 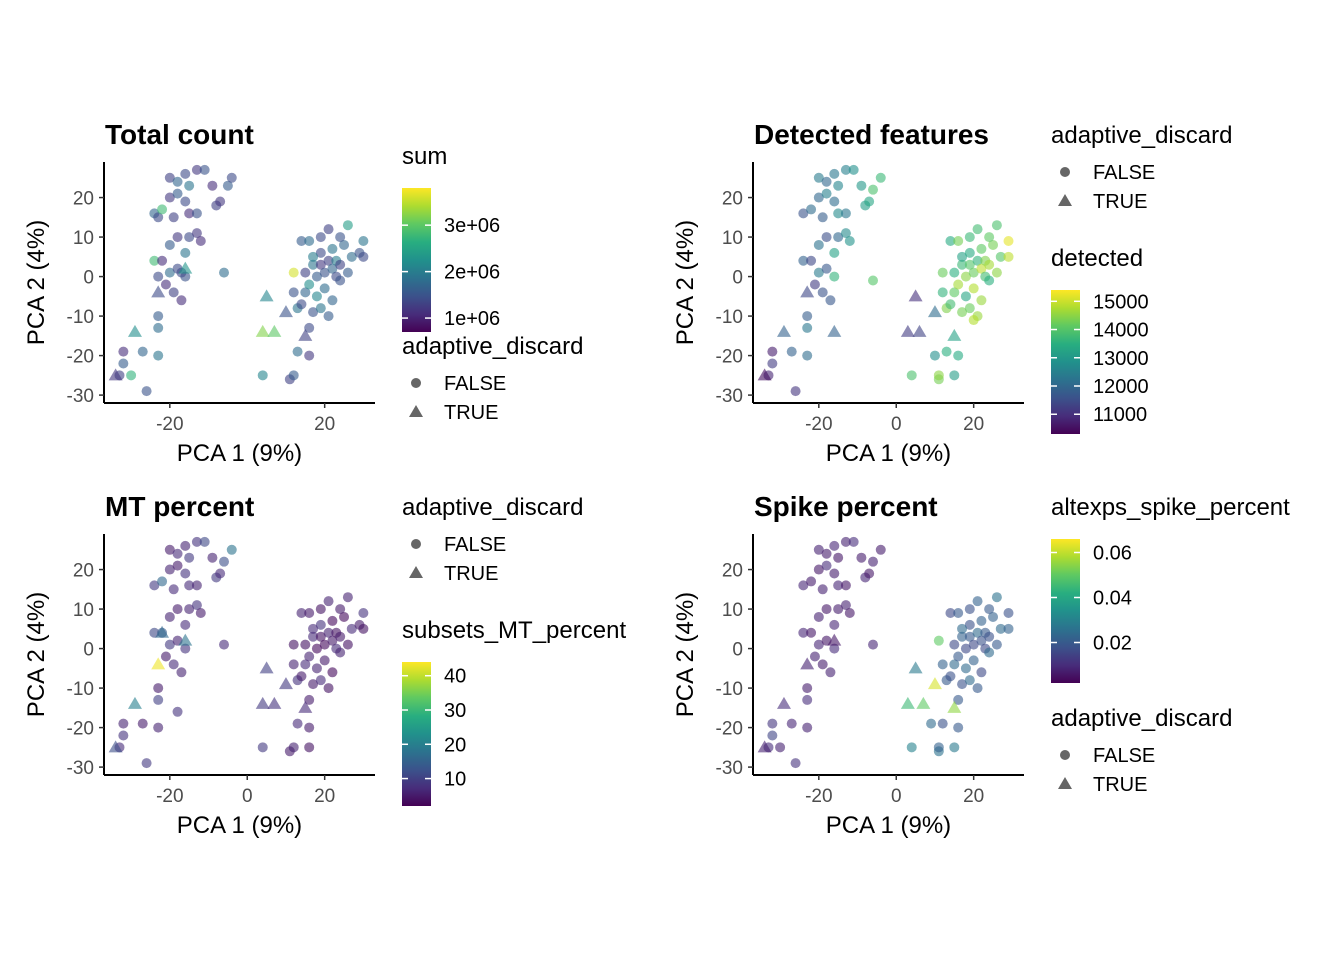 I want to click on panel-title: Detected features, so click(x=871, y=134).